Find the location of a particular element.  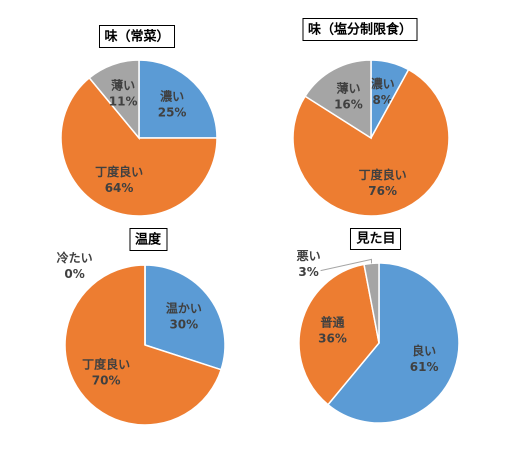

slice-value-label: 11% is located at coordinates (123, 101).